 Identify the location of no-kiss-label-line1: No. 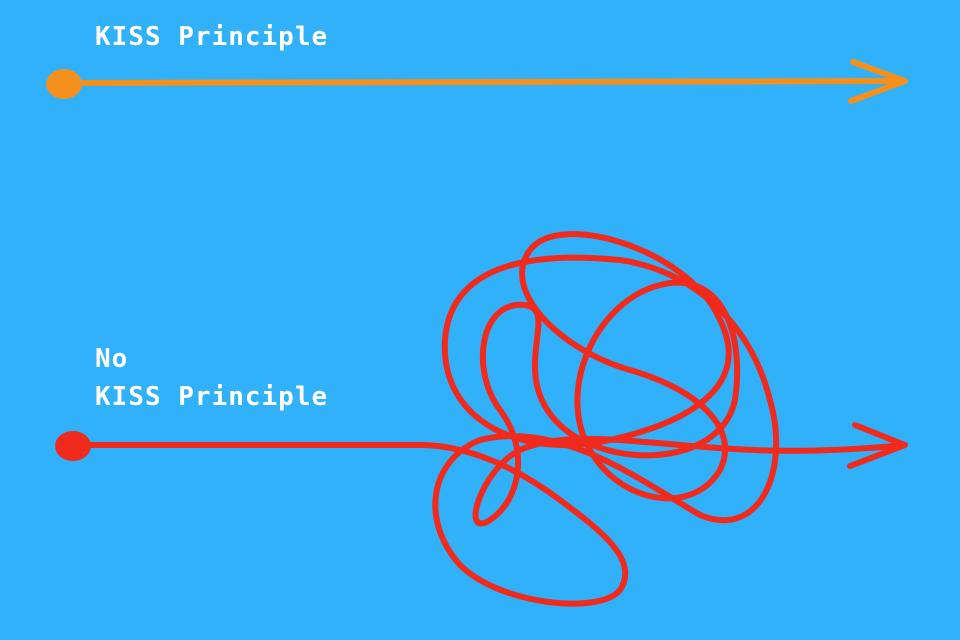
(112, 359).